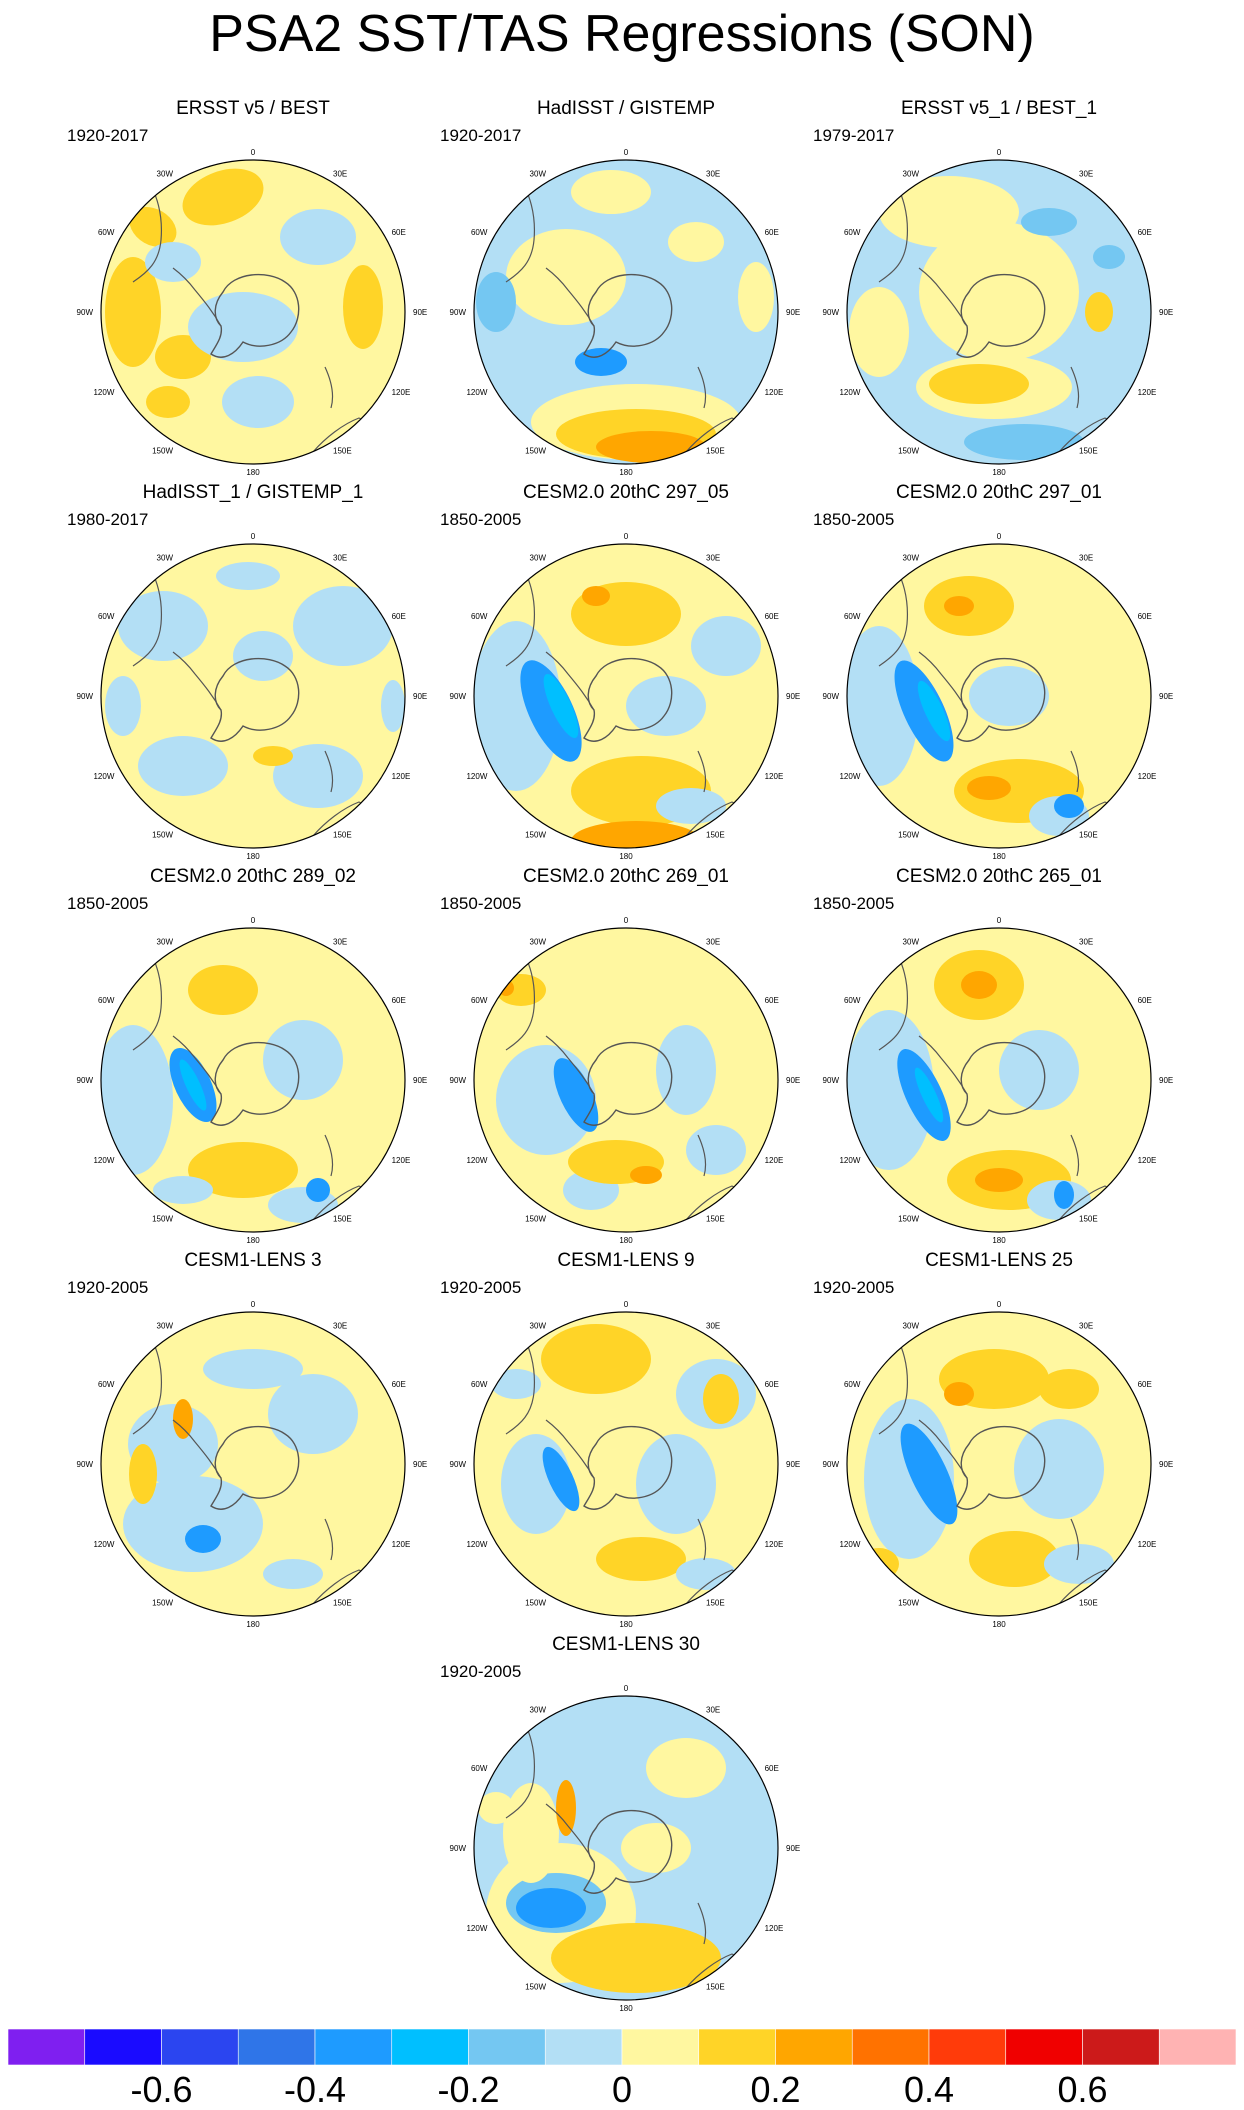 The width and height of the screenshot is (1244, 2110). Describe the element at coordinates (854, 135) in the screenshot. I see `panel-period: 1979-2017` at that location.